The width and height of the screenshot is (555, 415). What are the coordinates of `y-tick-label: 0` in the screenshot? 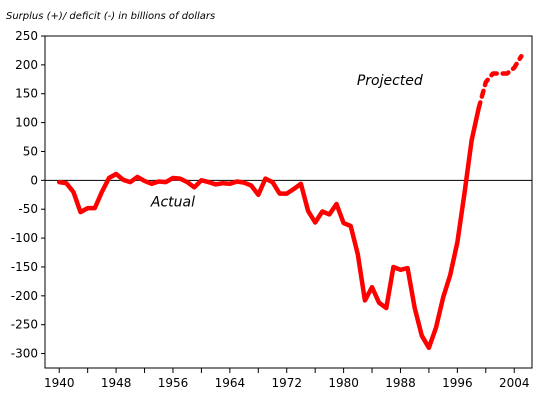 It's located at (34, 180).